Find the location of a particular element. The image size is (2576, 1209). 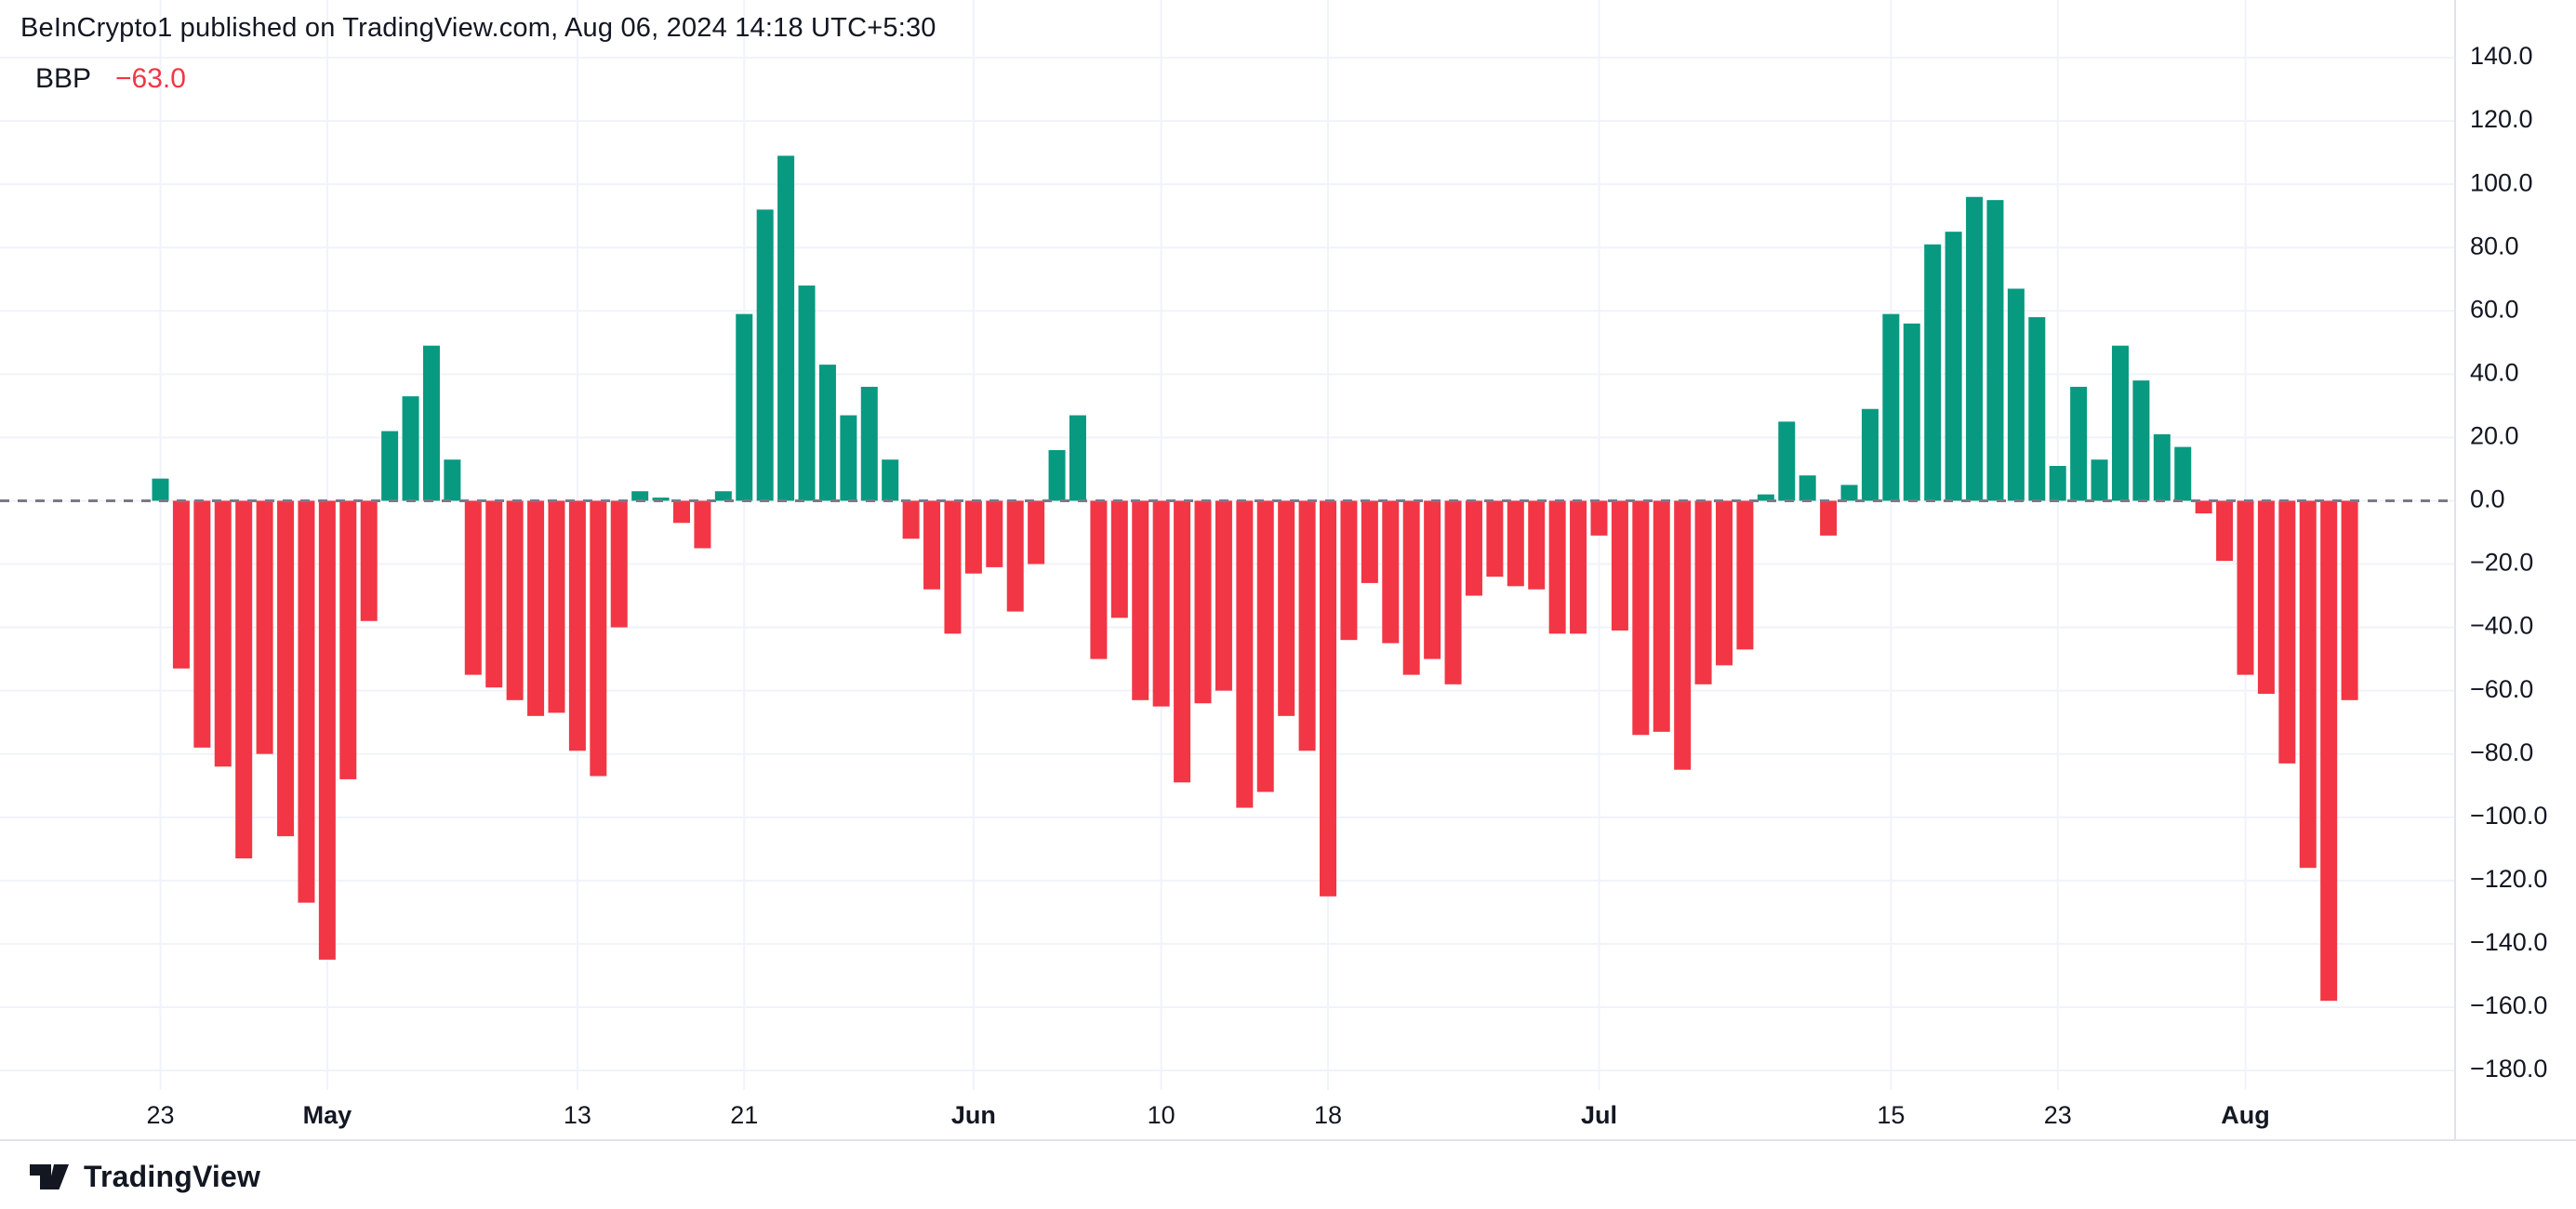

price-axis-label: −60.0 is located at coordinates (2501, 689).